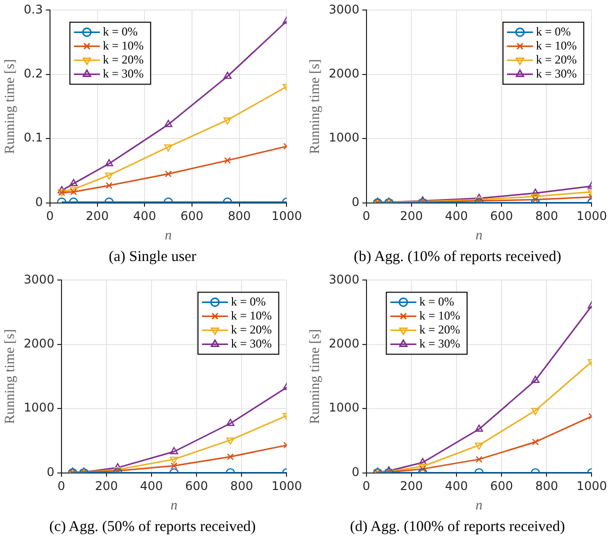  What do you see at coordinates (33, 9) in the screenshot?
I see `y-tick-label: 0.3` at bounding box center [33, 9].